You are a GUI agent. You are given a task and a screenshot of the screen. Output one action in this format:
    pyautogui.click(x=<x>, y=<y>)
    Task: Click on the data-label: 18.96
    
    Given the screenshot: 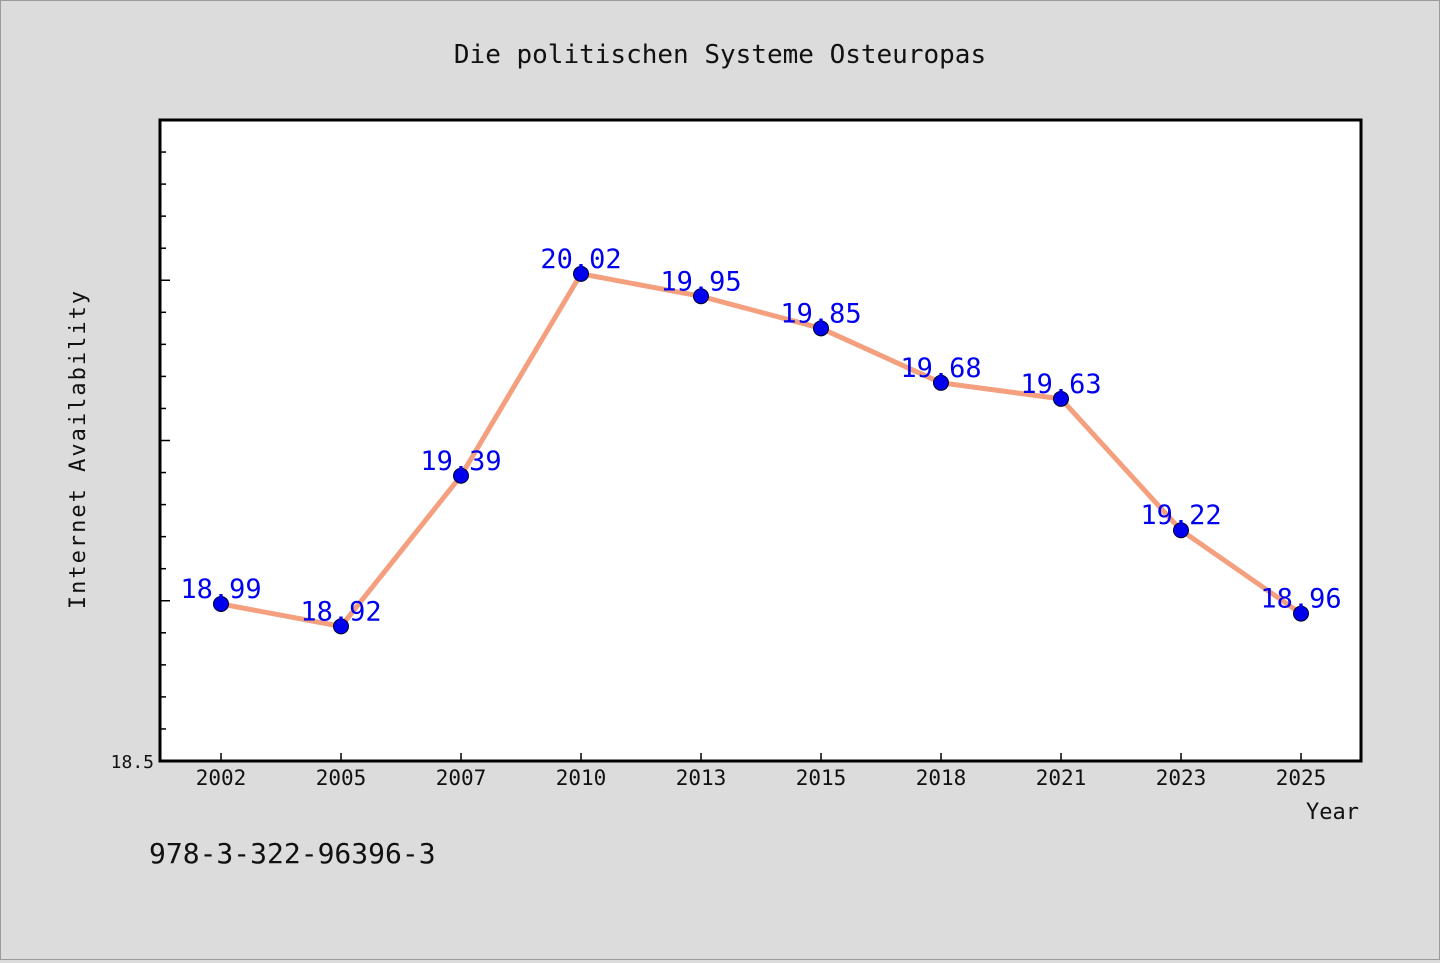 What is the action you would take?
    pyautogui.click(x=1300, y=599)
    